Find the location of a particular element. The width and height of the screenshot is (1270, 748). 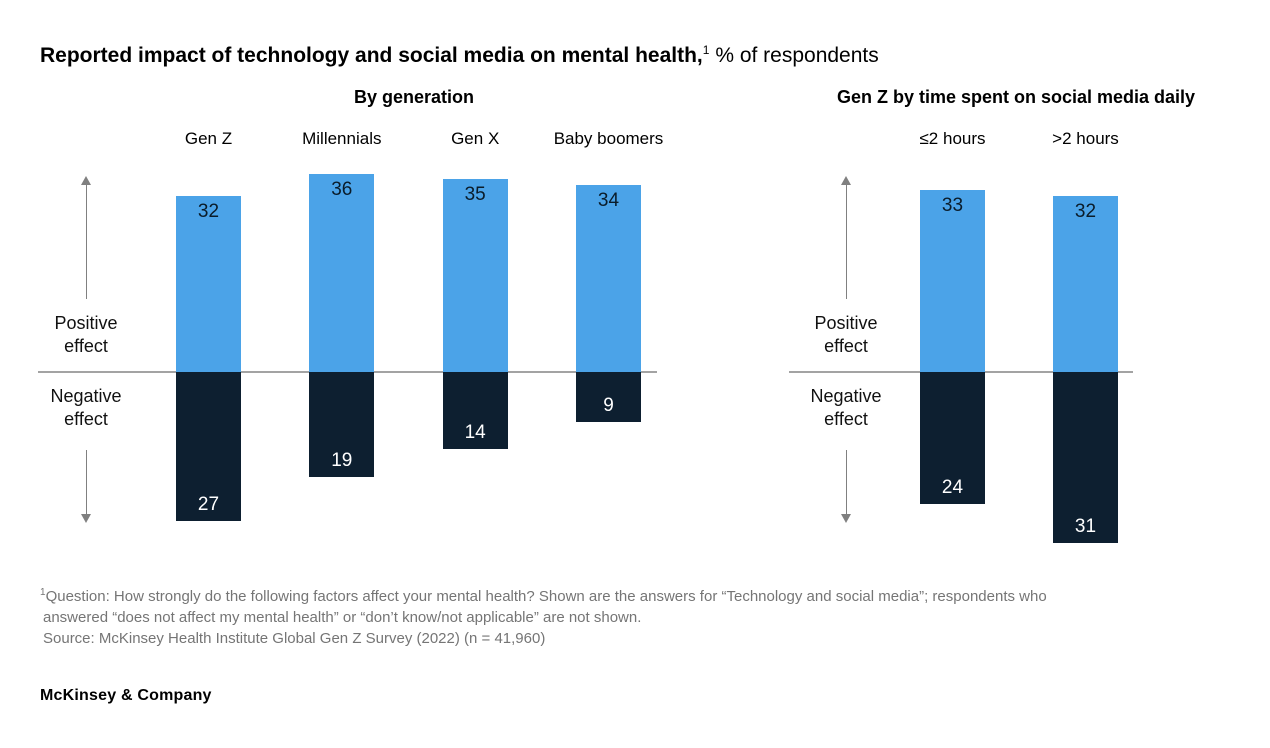

bar-positive-1-0: 33 is located at coordinates (952, 281).